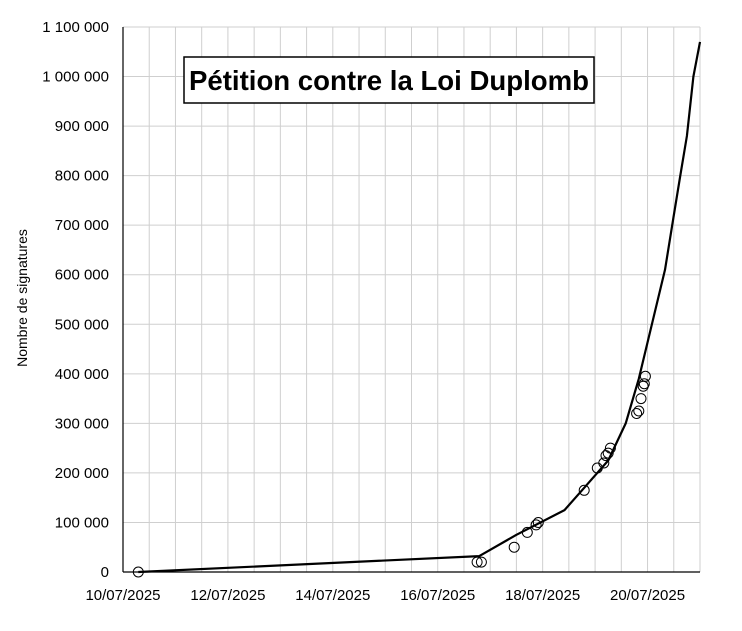 Image resolution: width=742 pixels, height=631 pixels. What do you see at coordinates (75, 27) in the screenshot?
I see `y-tick-label: 1 100 000` at bounding box center [75, 27].